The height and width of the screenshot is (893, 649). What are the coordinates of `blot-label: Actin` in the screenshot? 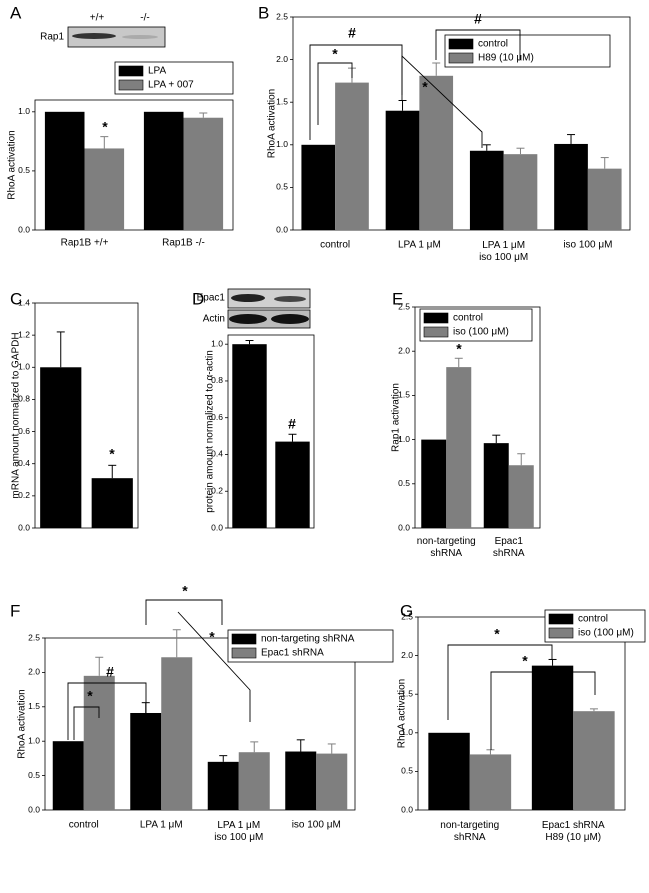 It's located at (214, 319).